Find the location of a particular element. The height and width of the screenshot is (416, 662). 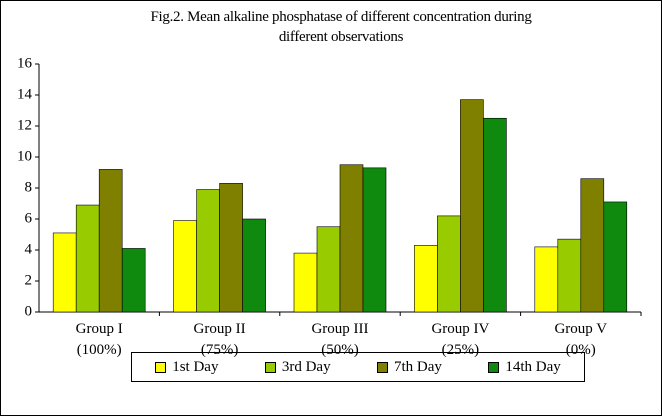

legend-label: 3rd Day is located at coordinates (306, 366).